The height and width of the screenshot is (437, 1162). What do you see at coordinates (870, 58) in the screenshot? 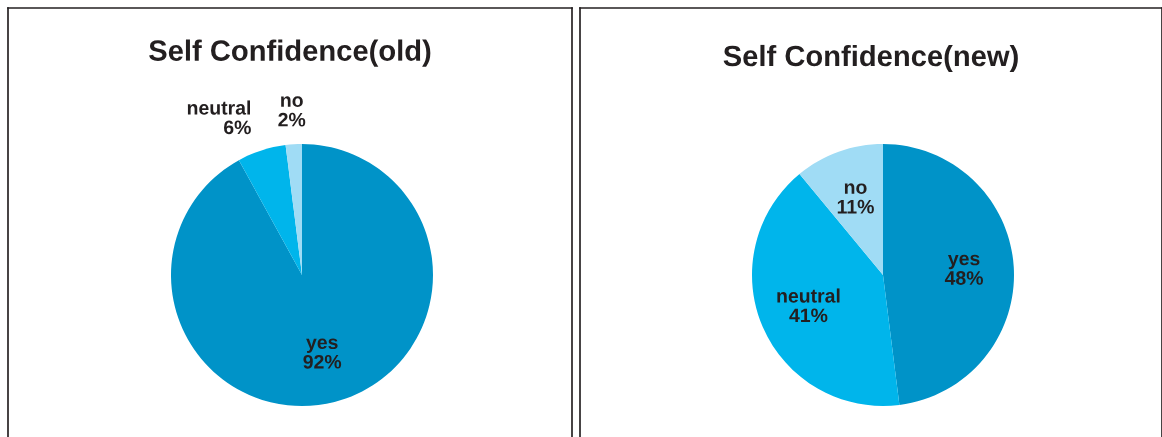
I see `chart-title: Self Confidence(new)` at bounding box center [870, 58].